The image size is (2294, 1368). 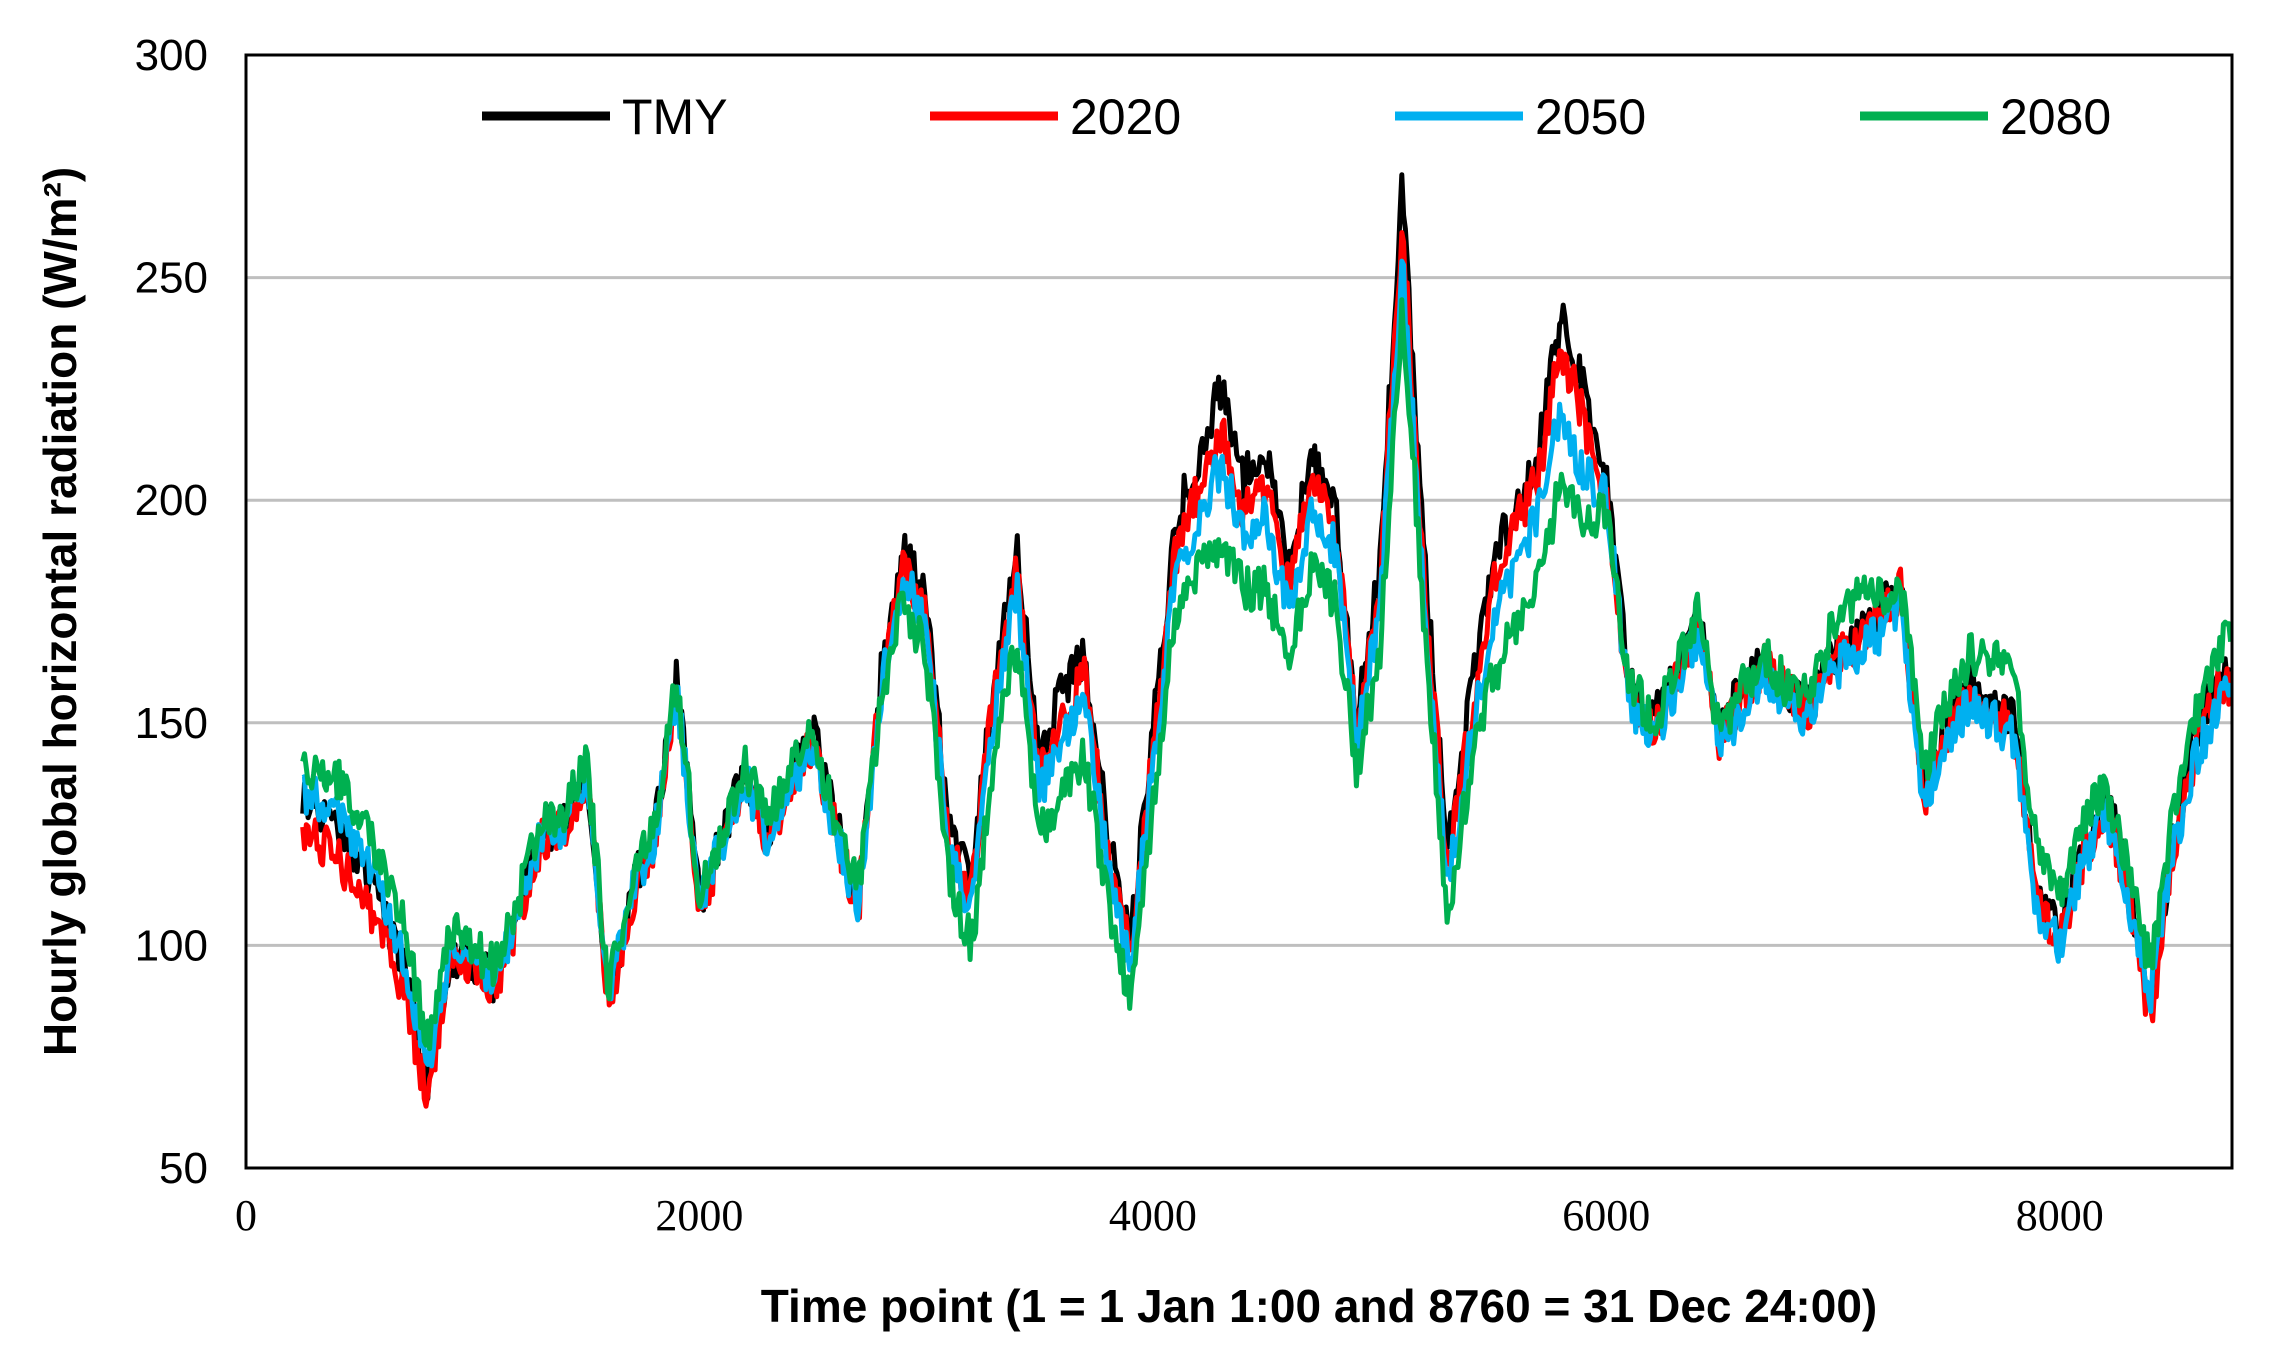 I want to click on x-tick-label: 6000, so click(x=1606, y=1215).